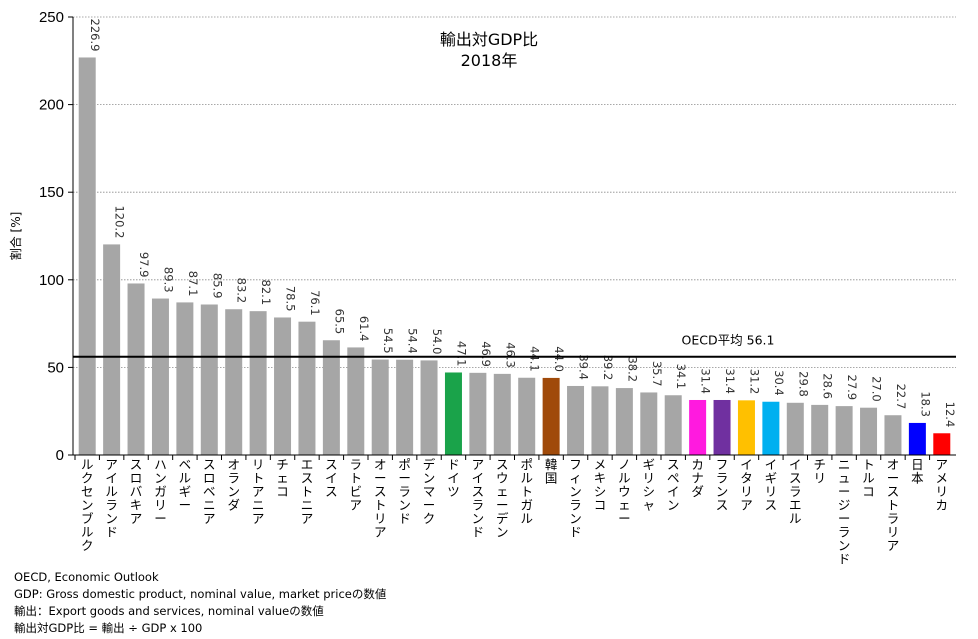 The width and height of the screenshot is (978, 639). I want to click on chart-subtitle: 2018年, so click(489, 60).